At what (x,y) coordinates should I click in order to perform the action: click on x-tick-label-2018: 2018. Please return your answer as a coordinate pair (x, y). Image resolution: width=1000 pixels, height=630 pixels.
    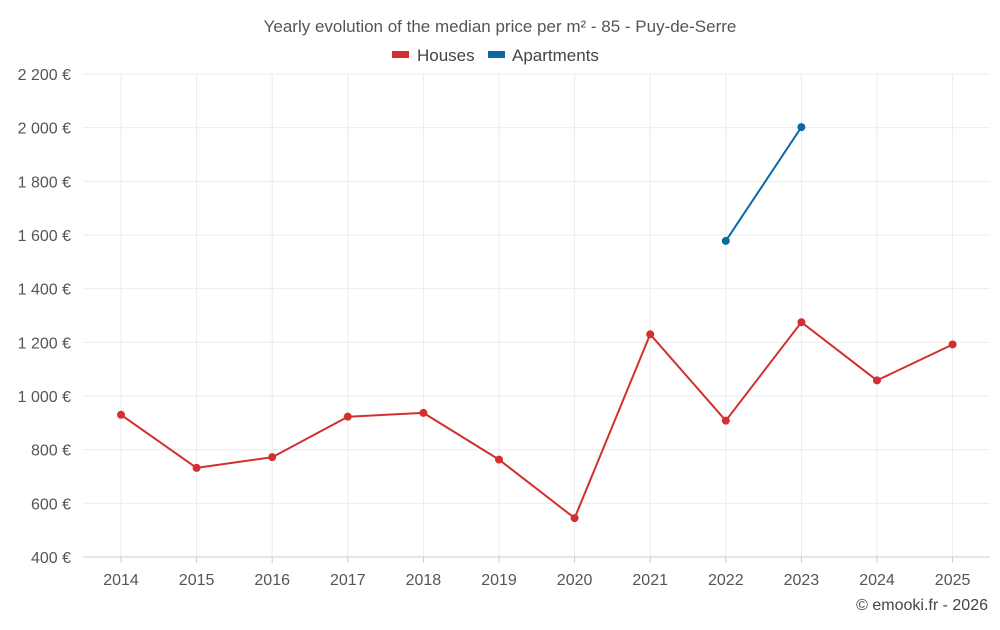
    Looking at the image, I should click on (424, 580).